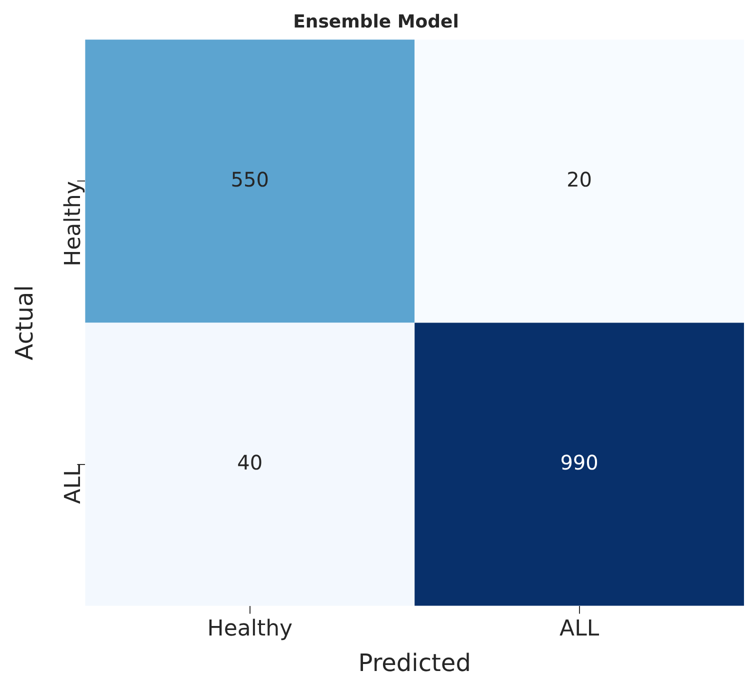 This screenshot has width=752, height=691. Describe the element at coordinates (579, 179) in the screenshot. I see `data-label: 20` at that location.